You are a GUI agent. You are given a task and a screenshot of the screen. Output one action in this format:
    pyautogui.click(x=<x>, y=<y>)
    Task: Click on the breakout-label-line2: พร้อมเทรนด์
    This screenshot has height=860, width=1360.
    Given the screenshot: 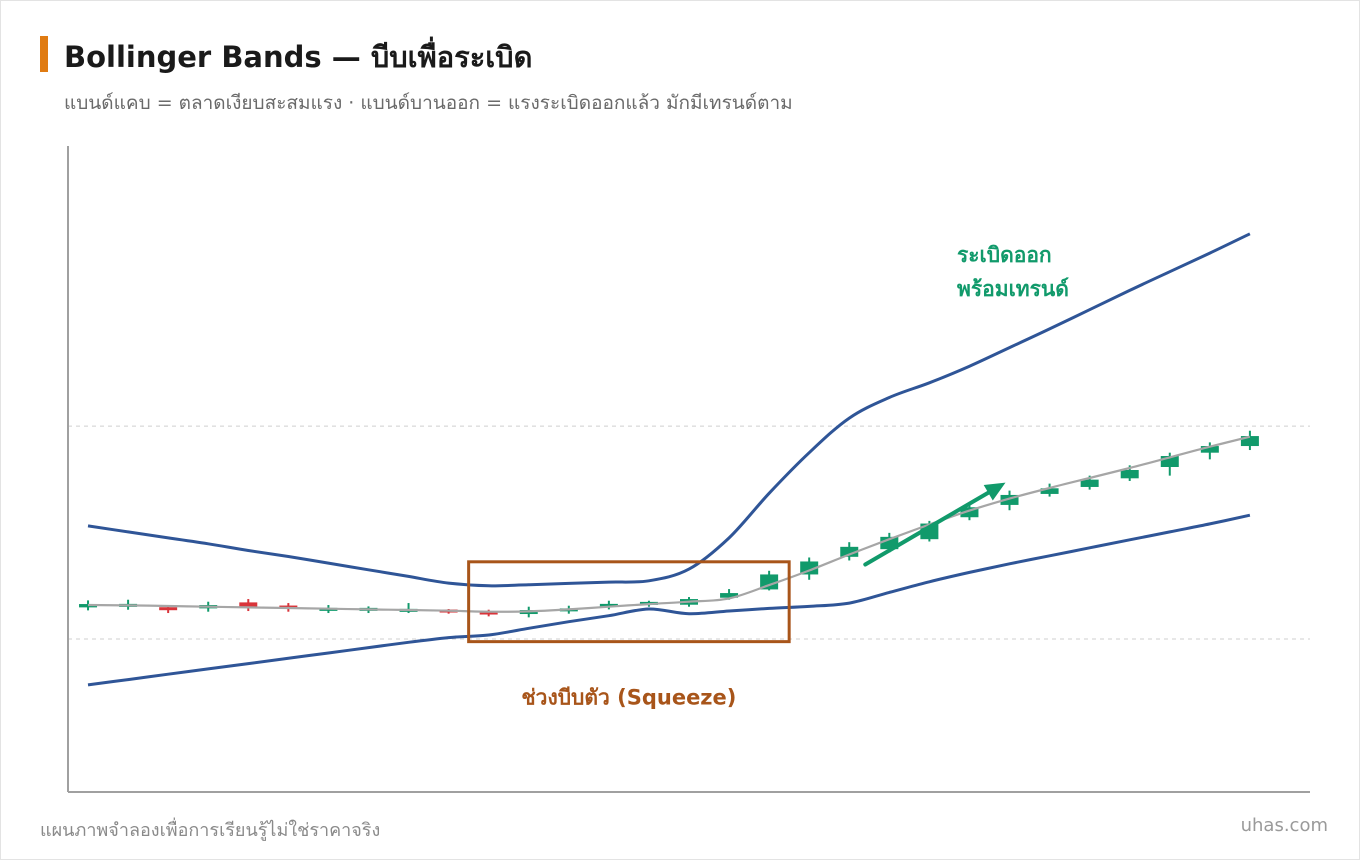 What is the action you would take?
    pyautogui.click(x=1013, y=289)
    